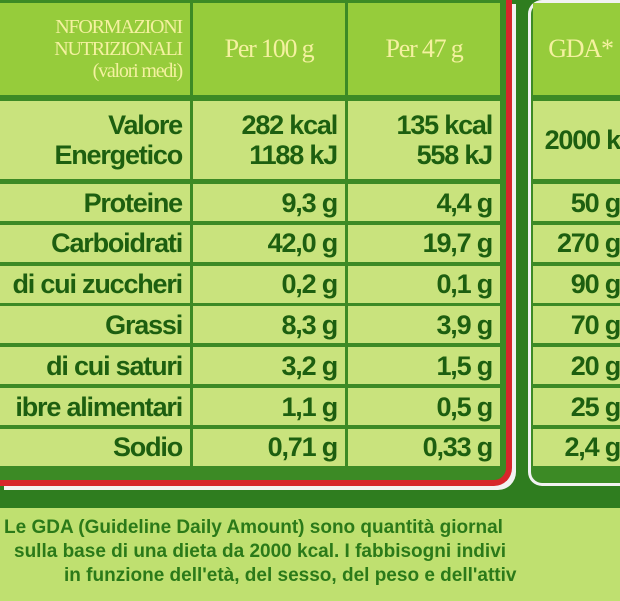 The height and width of the screenshot is (601, 620). Describe the element at coordinates (458, 243) in the screenshot. I see `cell-text: 19,7 g` at that location.